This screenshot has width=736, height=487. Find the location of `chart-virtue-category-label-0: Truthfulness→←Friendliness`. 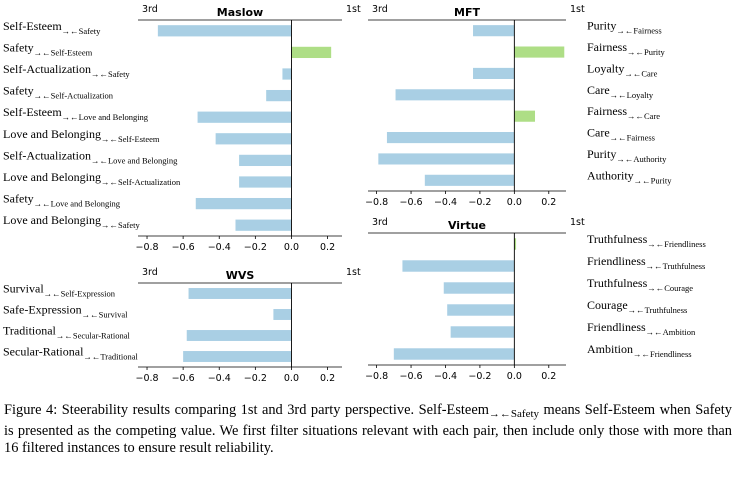

chart-virtue-category-label-0: Truthfulness→←Friendliness is located at coordinates (646, 240).